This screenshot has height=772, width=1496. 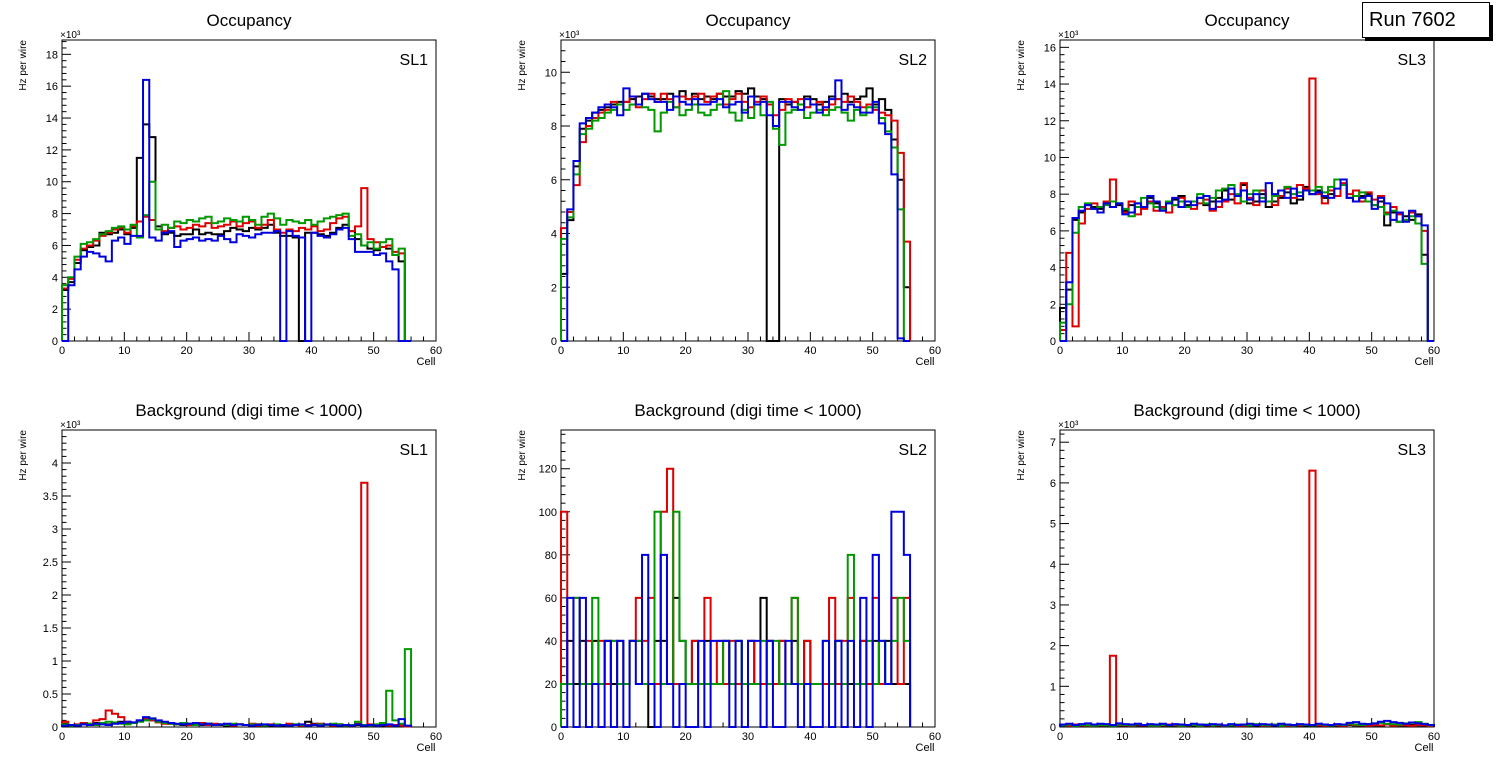 I want to click on y-tick-label: 3, so click(x=55, y=530).